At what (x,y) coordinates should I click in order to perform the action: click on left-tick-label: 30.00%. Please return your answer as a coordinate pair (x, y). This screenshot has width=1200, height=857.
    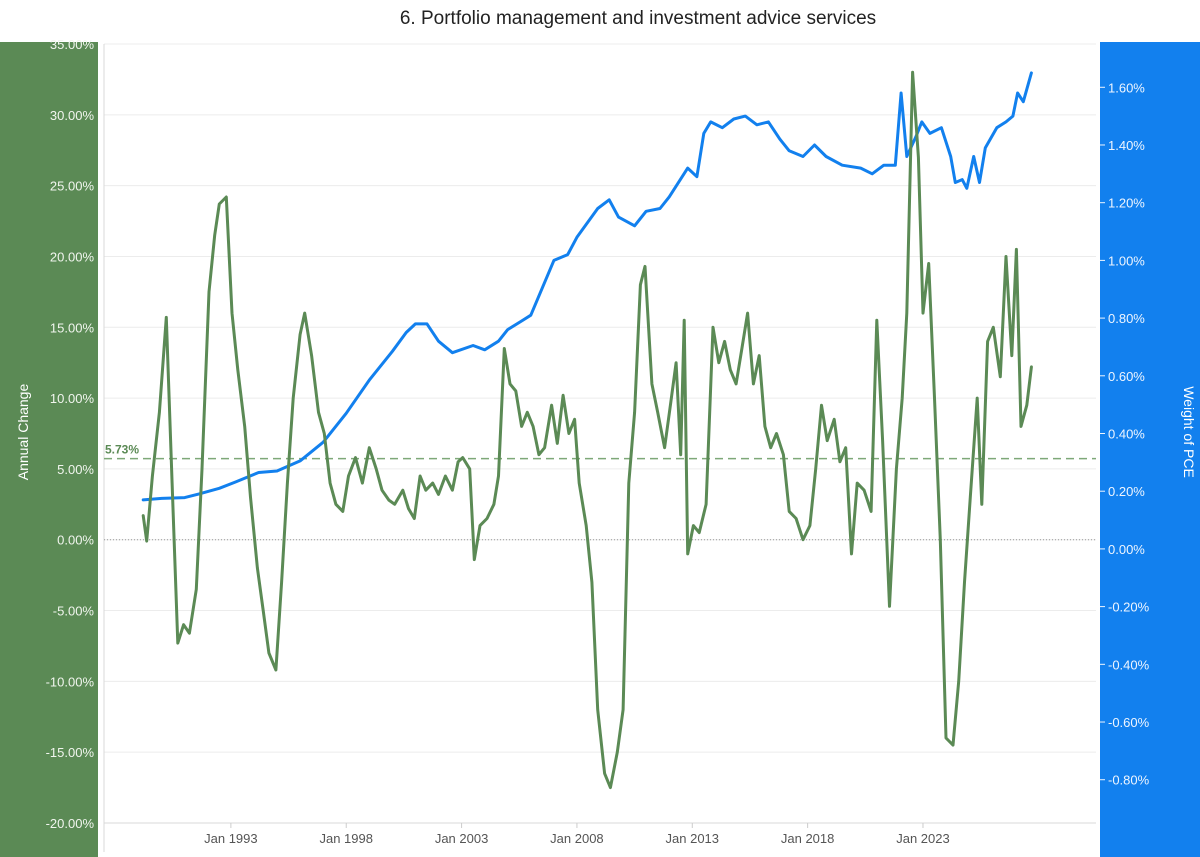
    Looking at the image, I should click on (72, 115).